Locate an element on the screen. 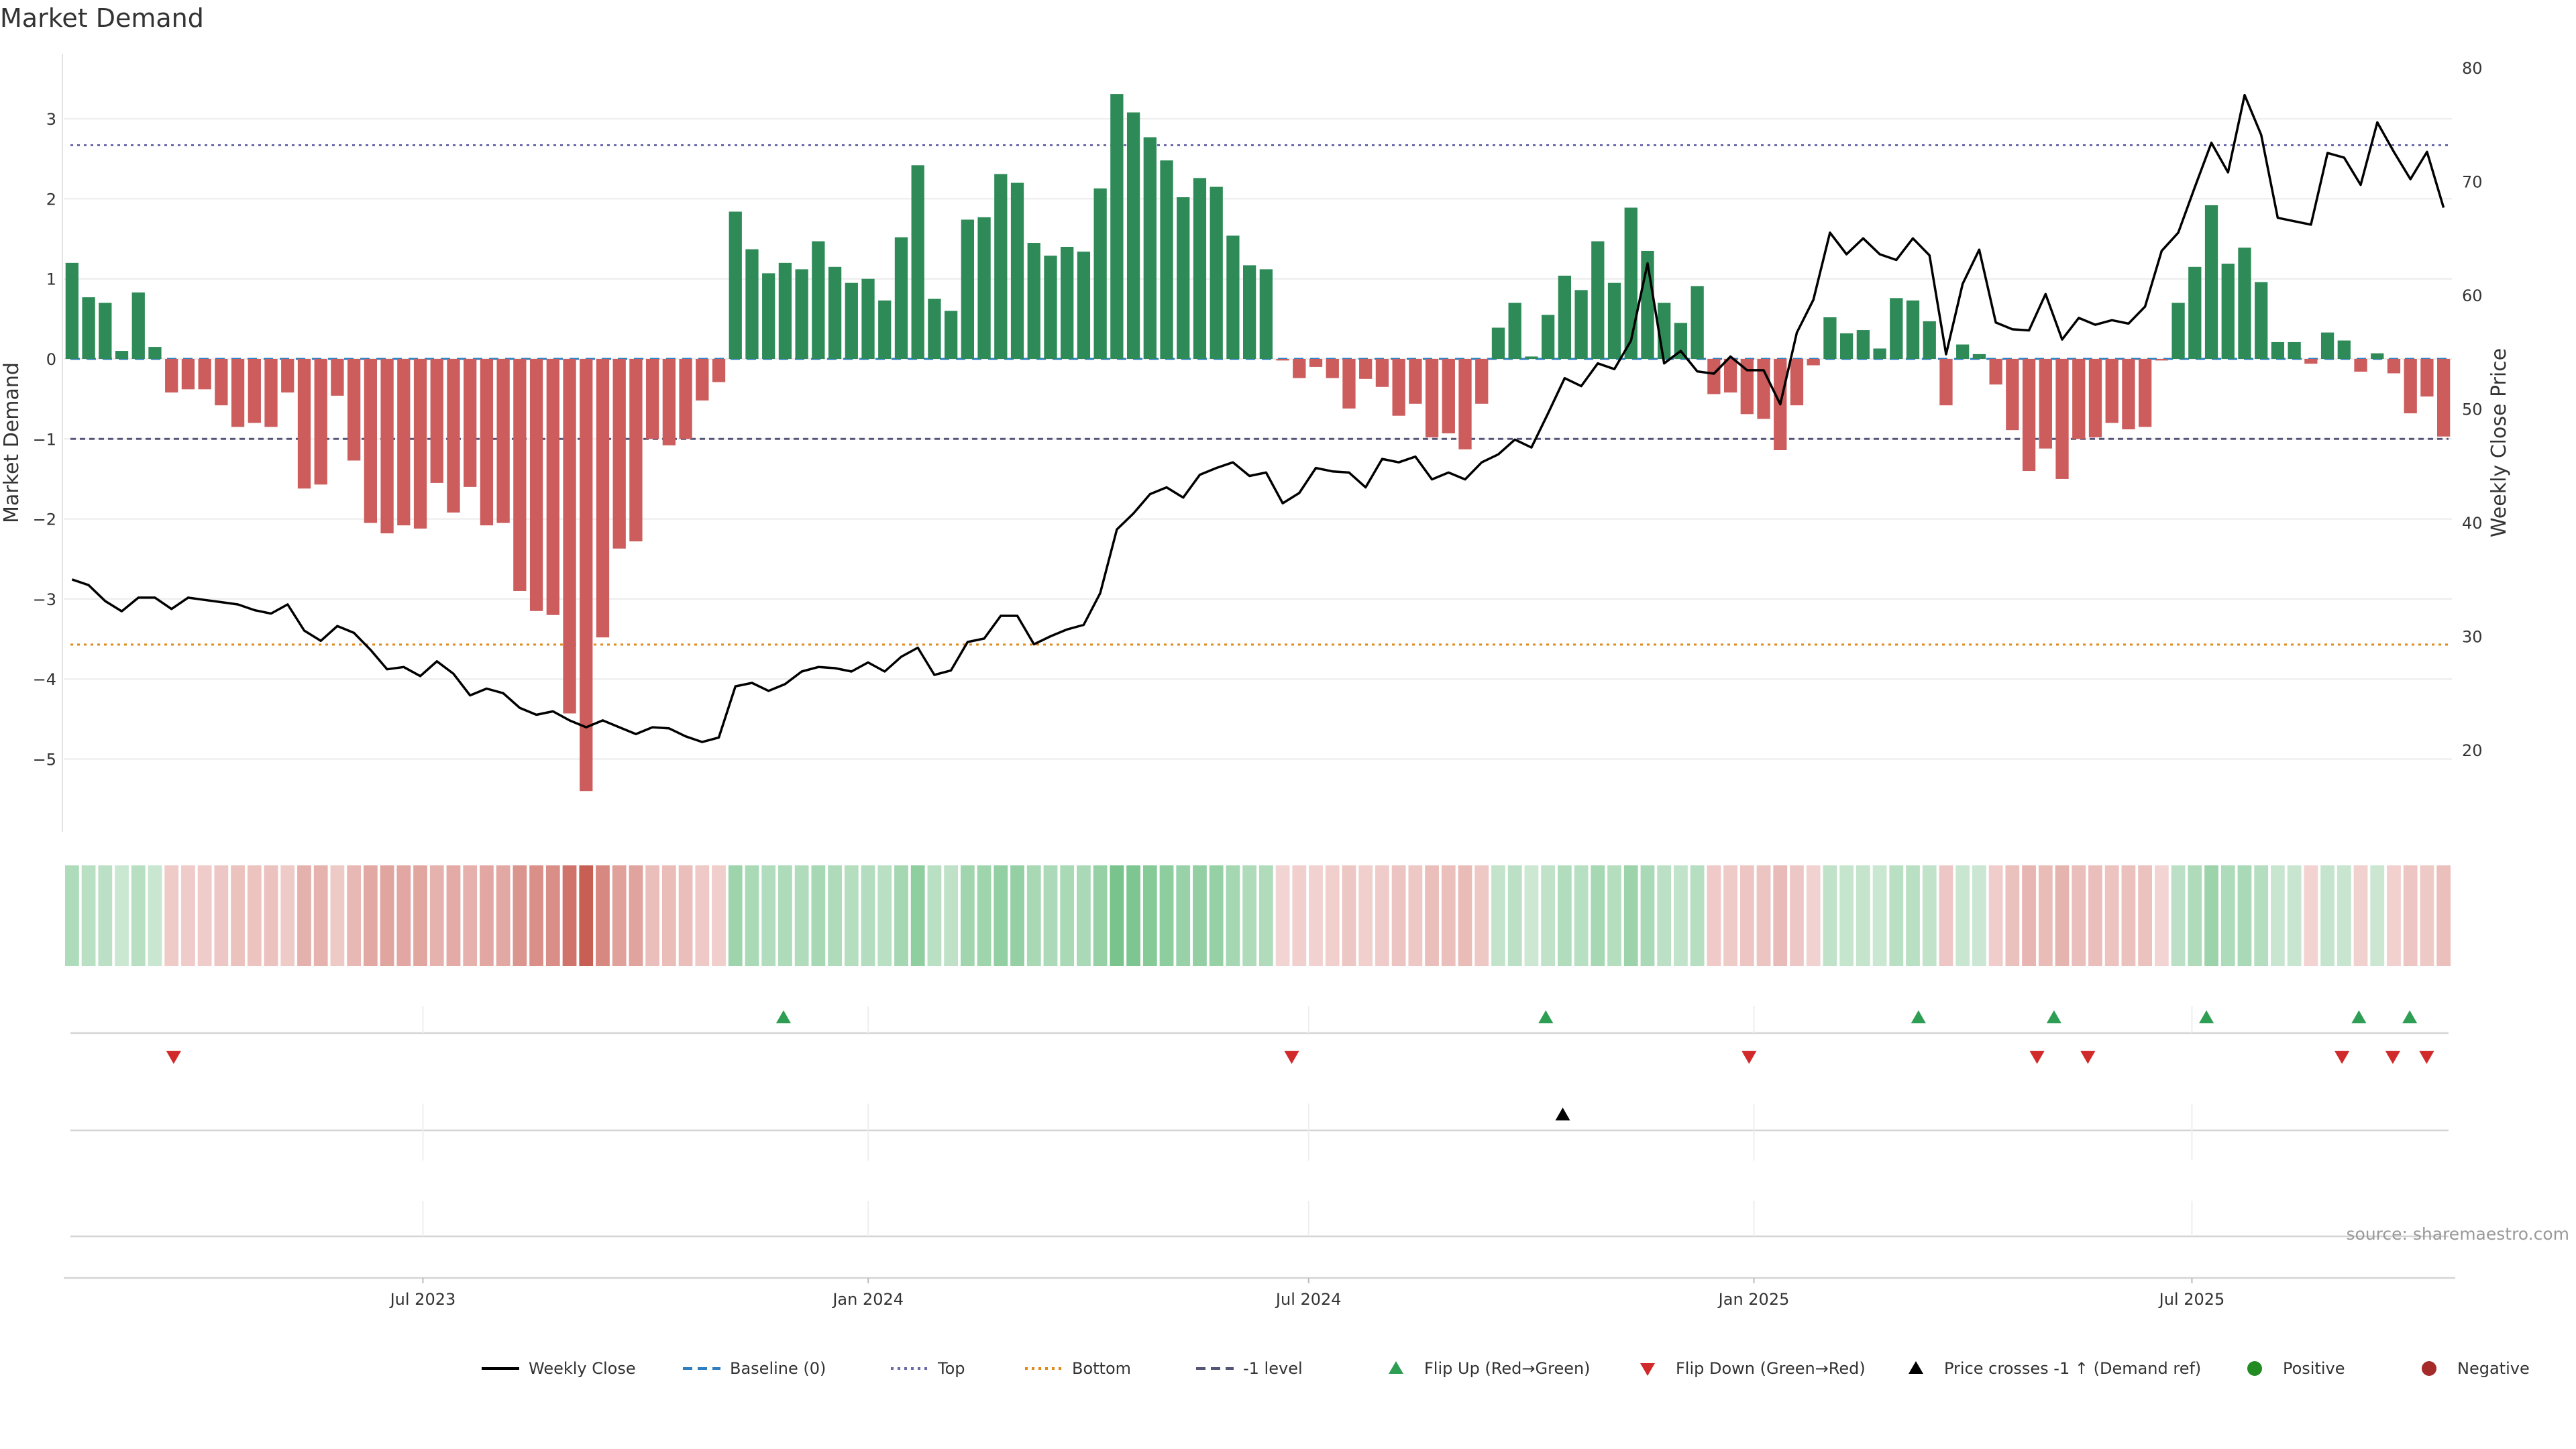 The image size is (2576, 1449). flip-down-marker is located at coordinates (1291, 1057).